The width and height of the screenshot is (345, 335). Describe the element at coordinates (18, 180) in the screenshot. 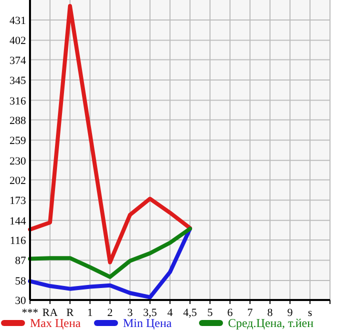

I see `y-tick-label: 202` at that location.